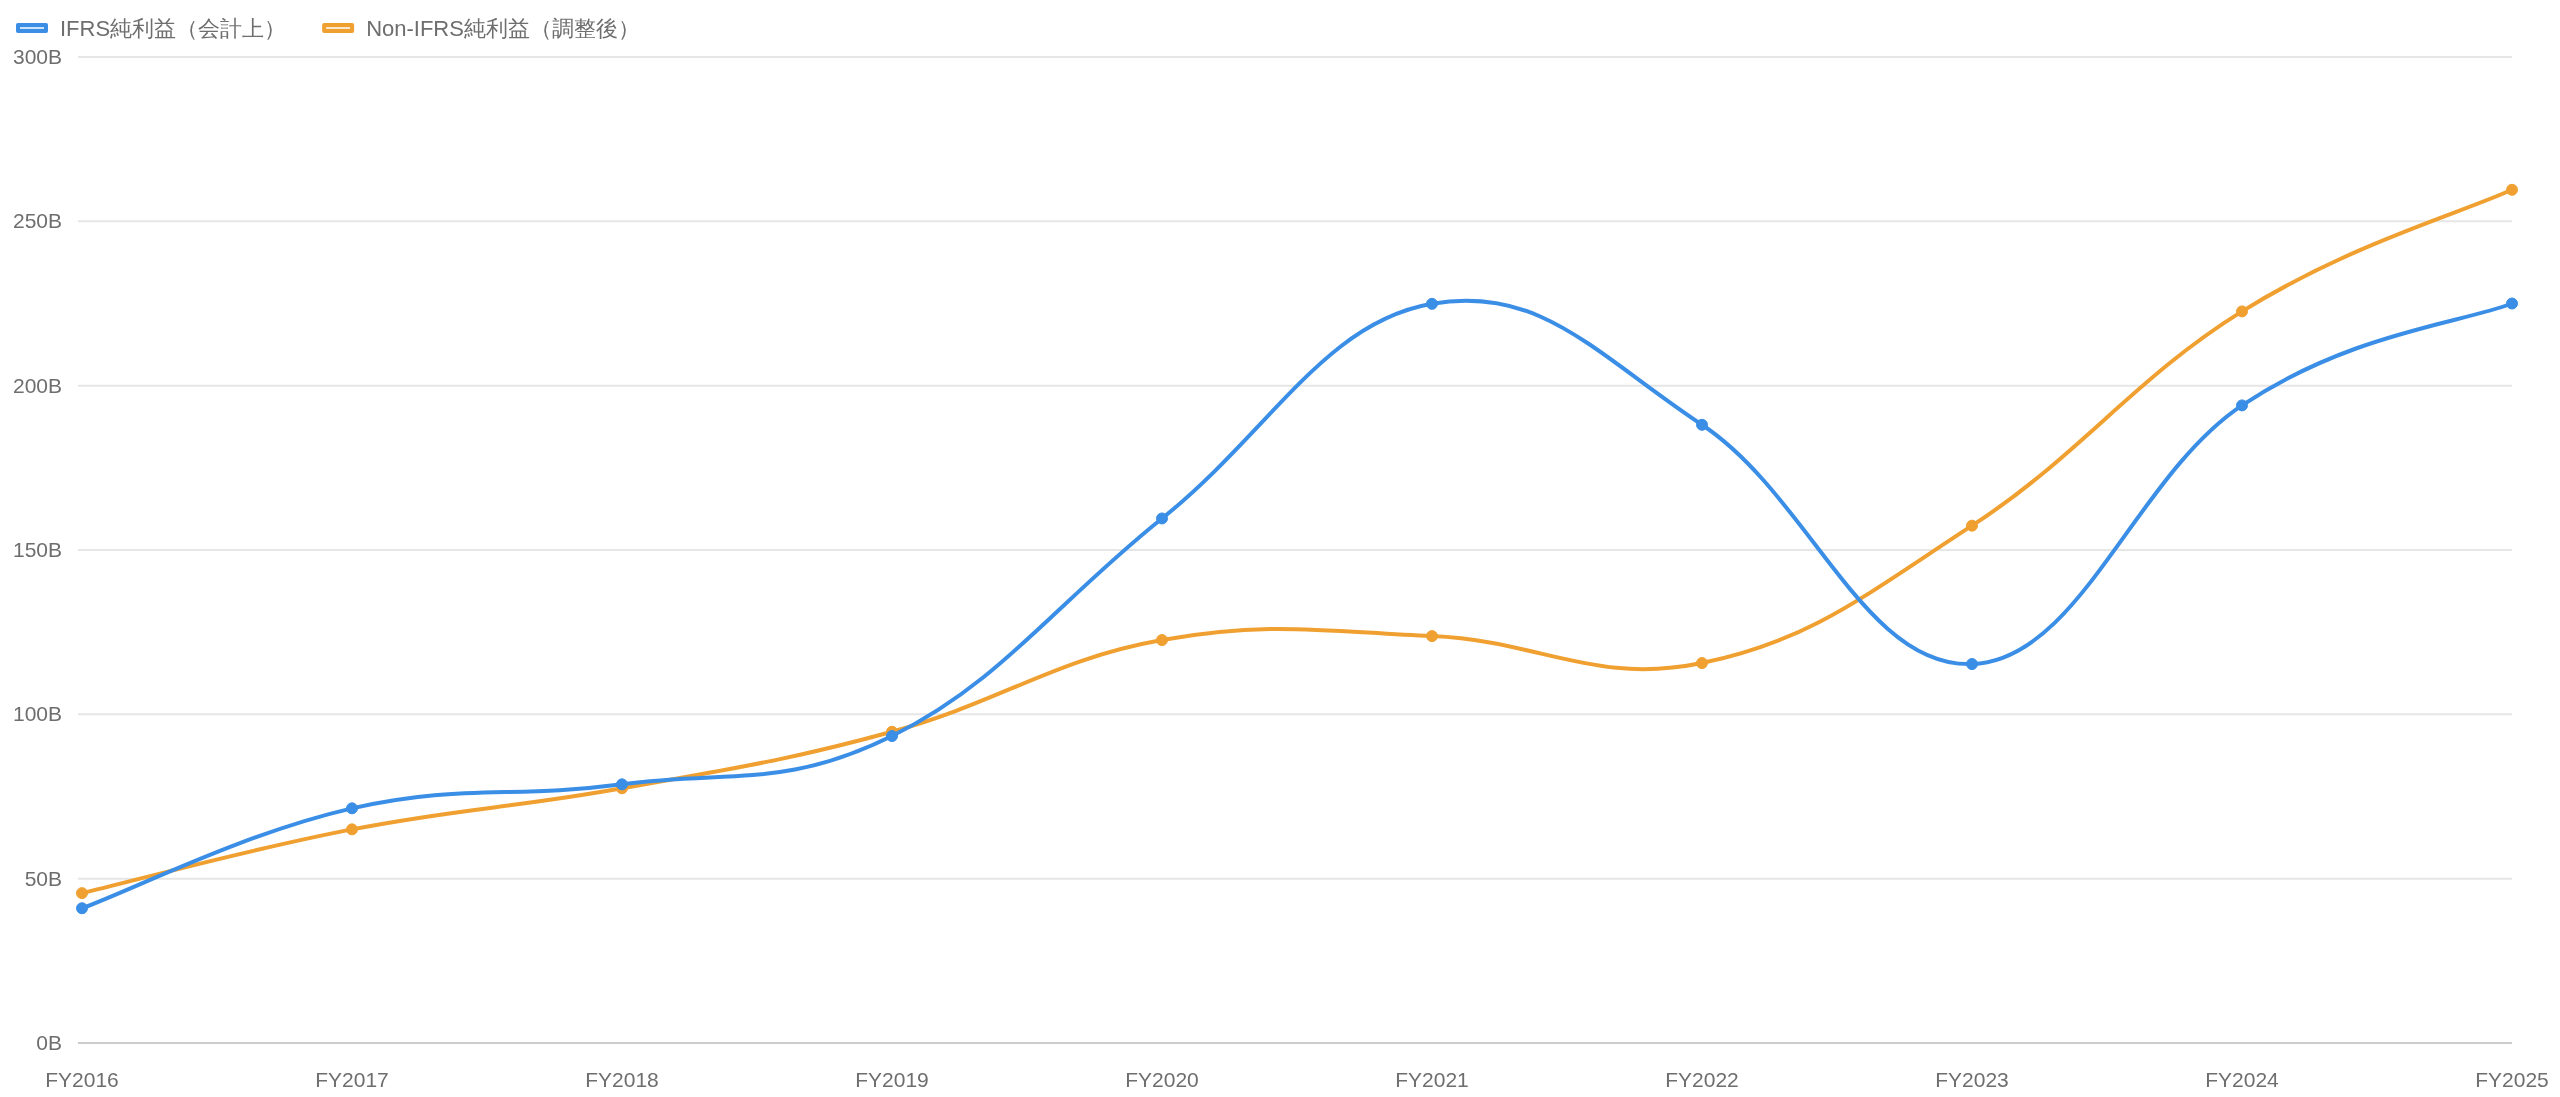  What do you see at coordinates (37, 56) in the screenshot?
I see `y-tick-label: 300B` at bounding box center [37, 56].